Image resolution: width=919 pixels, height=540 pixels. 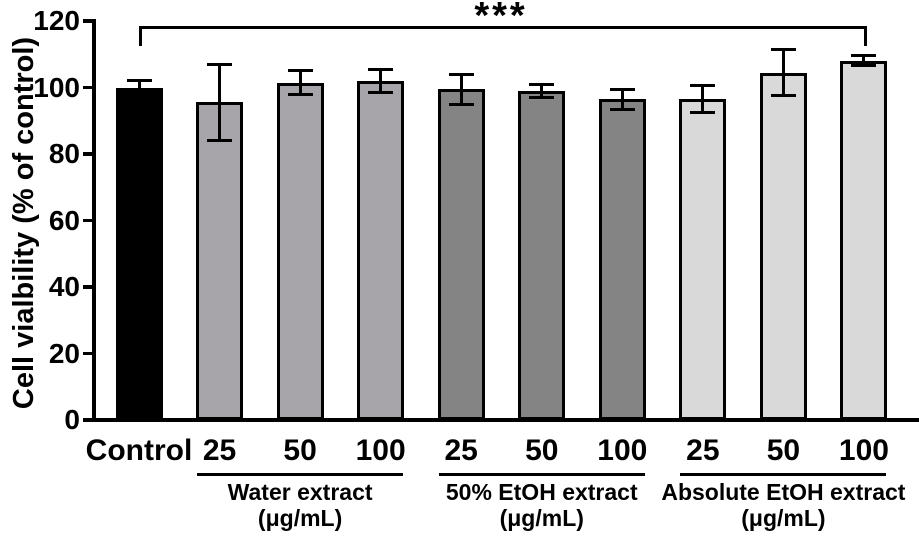 I want to click on group-underline-absolute-etoh-extract, so click(x=783, y=475).